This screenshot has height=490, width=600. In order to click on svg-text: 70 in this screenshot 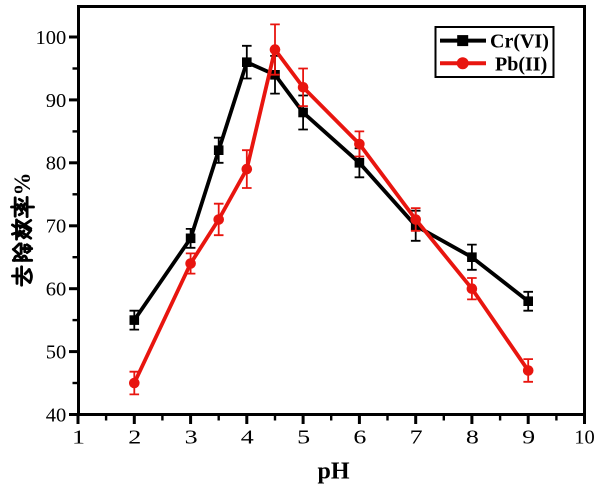, I will do `click(56, 227)`.